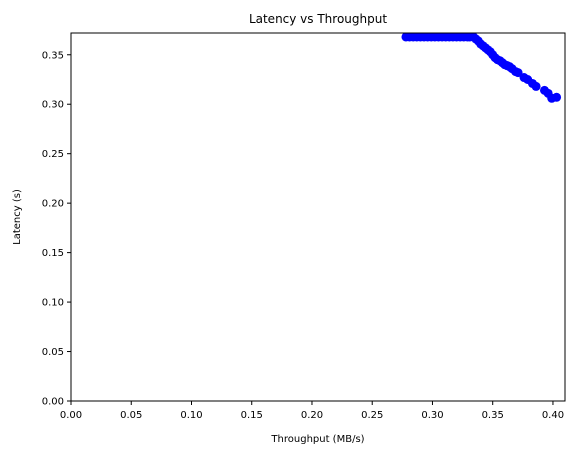 The width and height of the screenshot is (579, 455). I want to click on y-axis-ticks: 0.00 0.05 0.10 0.15 0.20 0.25 0.30 0.35, so click(56, 229).